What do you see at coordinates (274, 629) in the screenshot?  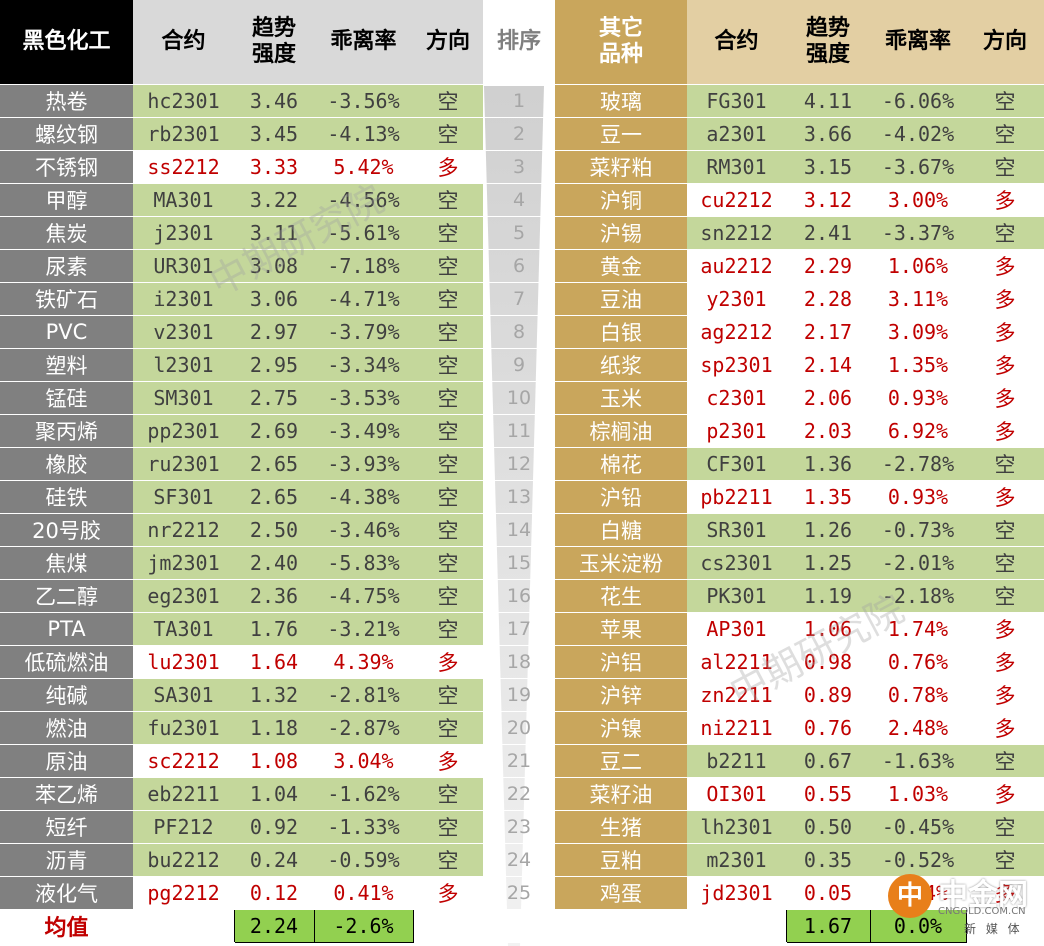 I see `left-trend-strength: 1.76` at bounding box center [274, 629].